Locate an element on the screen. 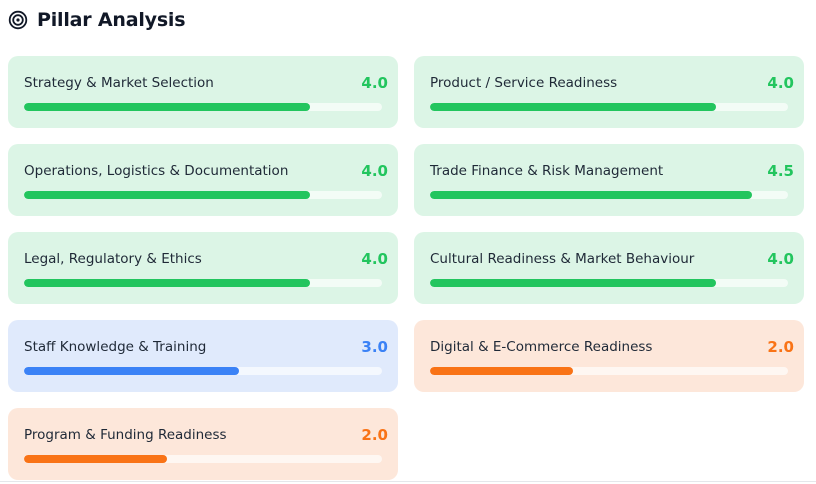 The image size is (816, 484). pillar-score: 3.0 is located at coordinates (374, 347).